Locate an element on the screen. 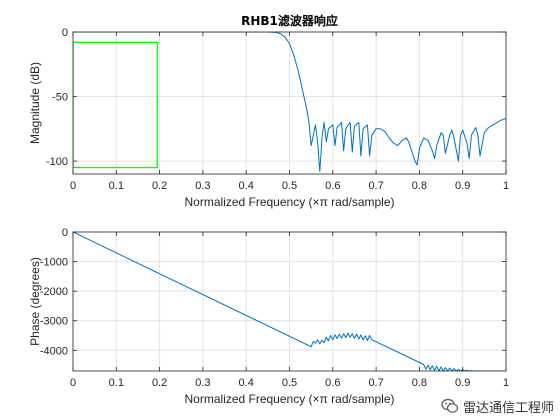  wechat-icon is located at coordinates (450, 405).